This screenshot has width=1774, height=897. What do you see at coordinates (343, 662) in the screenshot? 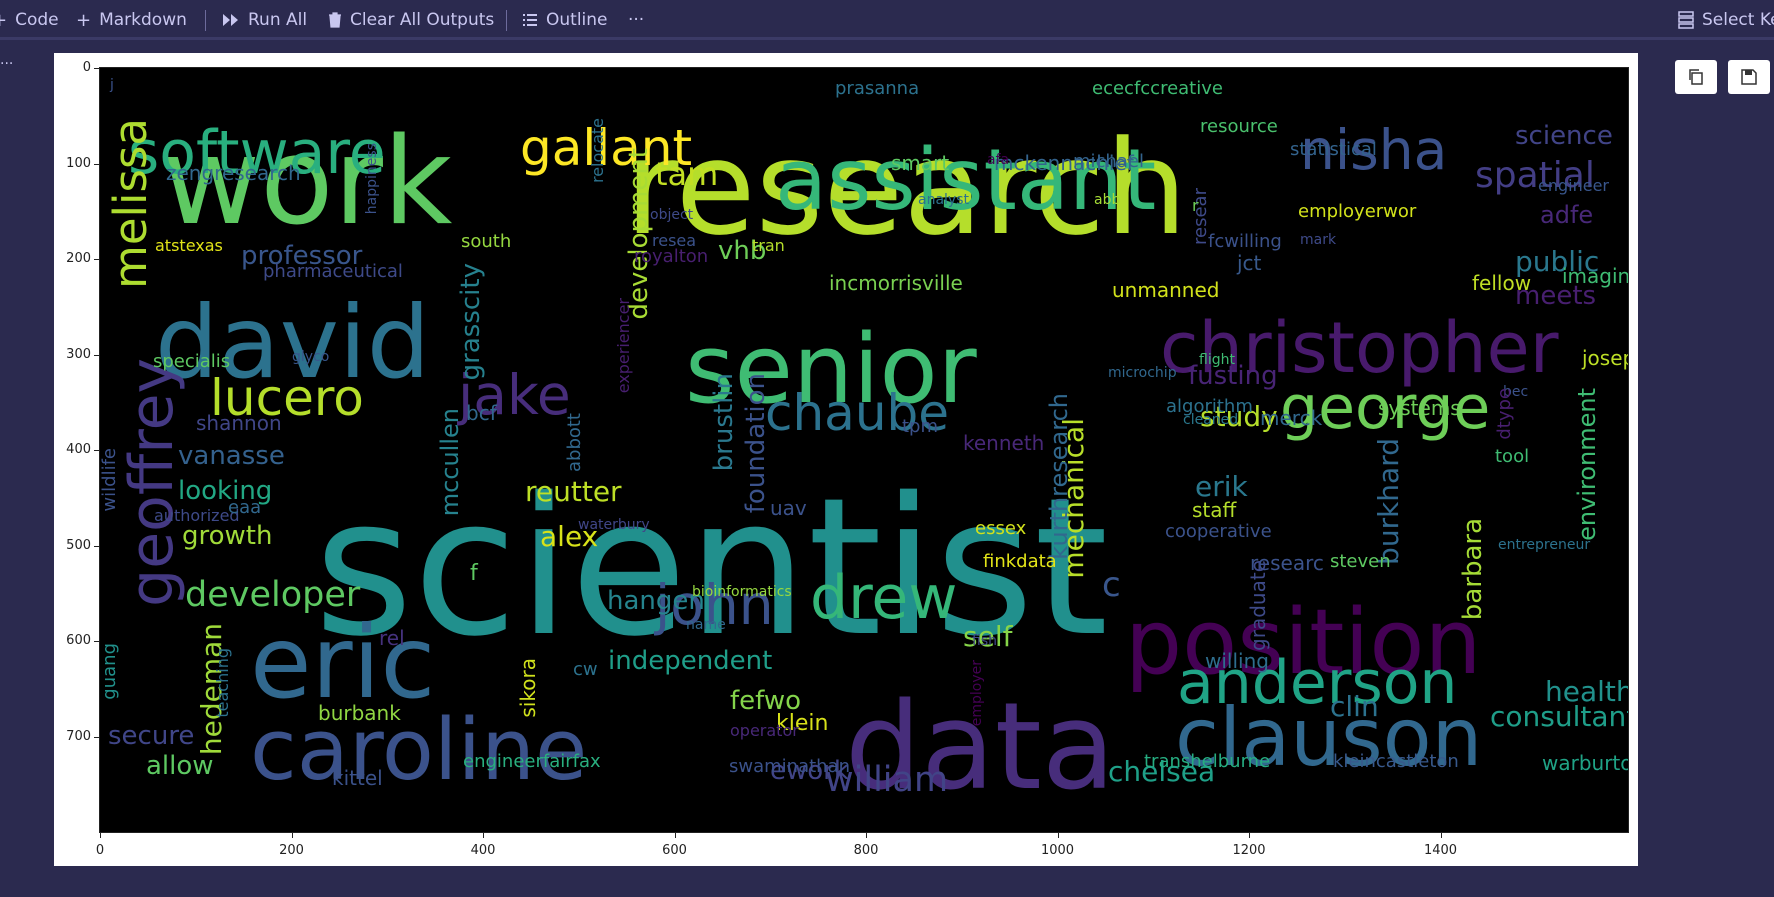
I see `wordcloud-word: eric` at bounding box center [343, 662].